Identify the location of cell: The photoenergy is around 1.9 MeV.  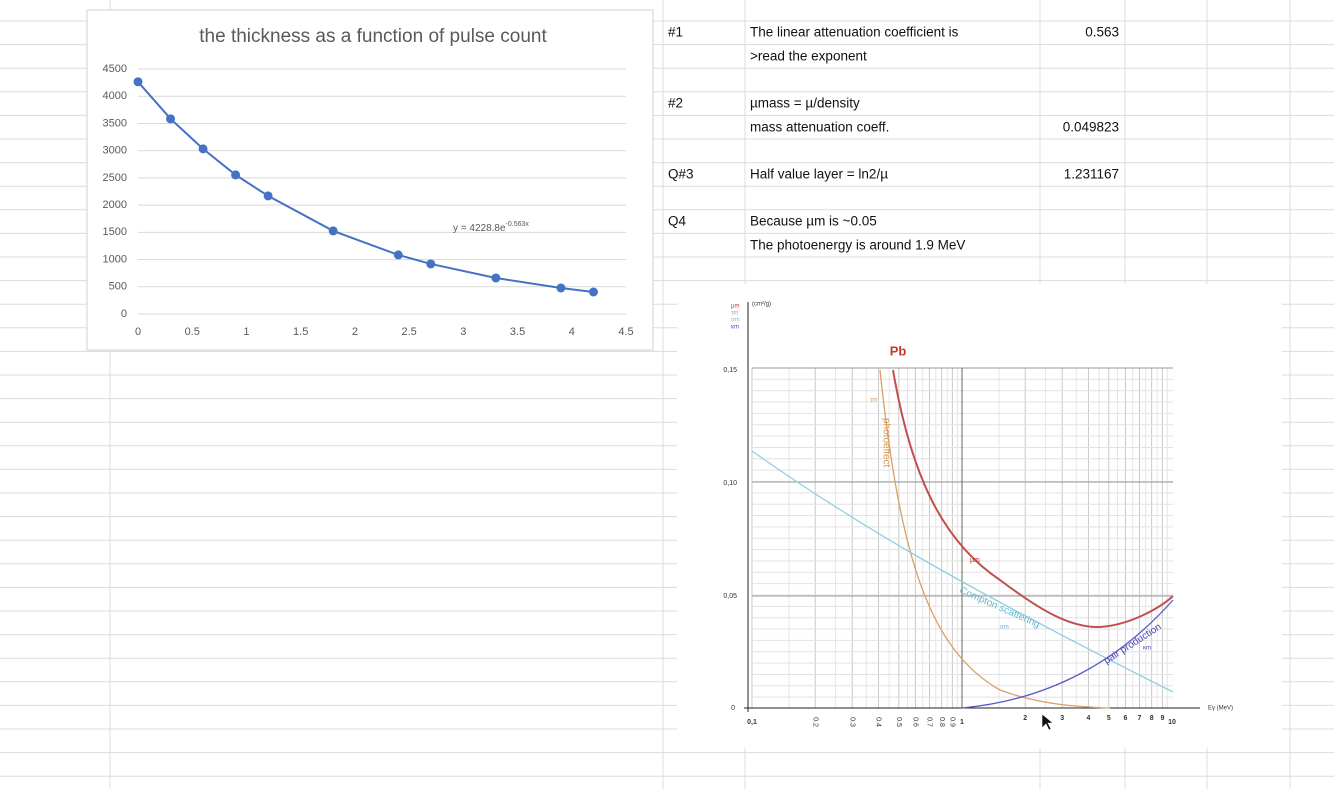
(857, 245).